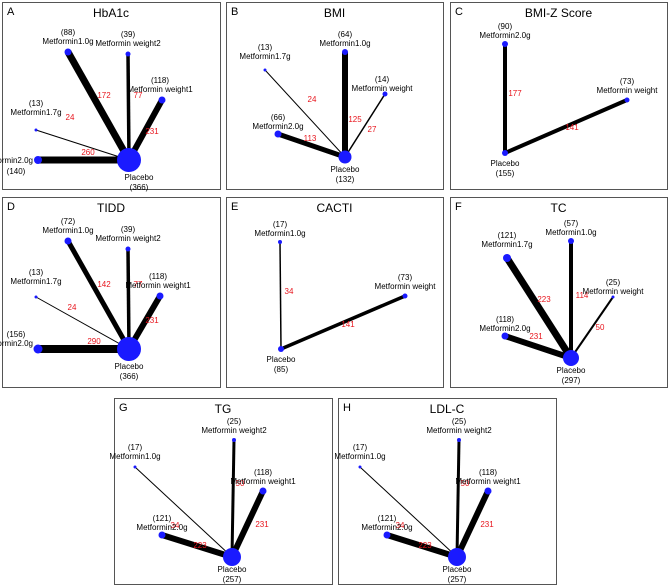 This screenshot has height=587, width=669. Describe the element at coordinates (505, 26) in the screenshot. I see `node-count: (90)` at that location.